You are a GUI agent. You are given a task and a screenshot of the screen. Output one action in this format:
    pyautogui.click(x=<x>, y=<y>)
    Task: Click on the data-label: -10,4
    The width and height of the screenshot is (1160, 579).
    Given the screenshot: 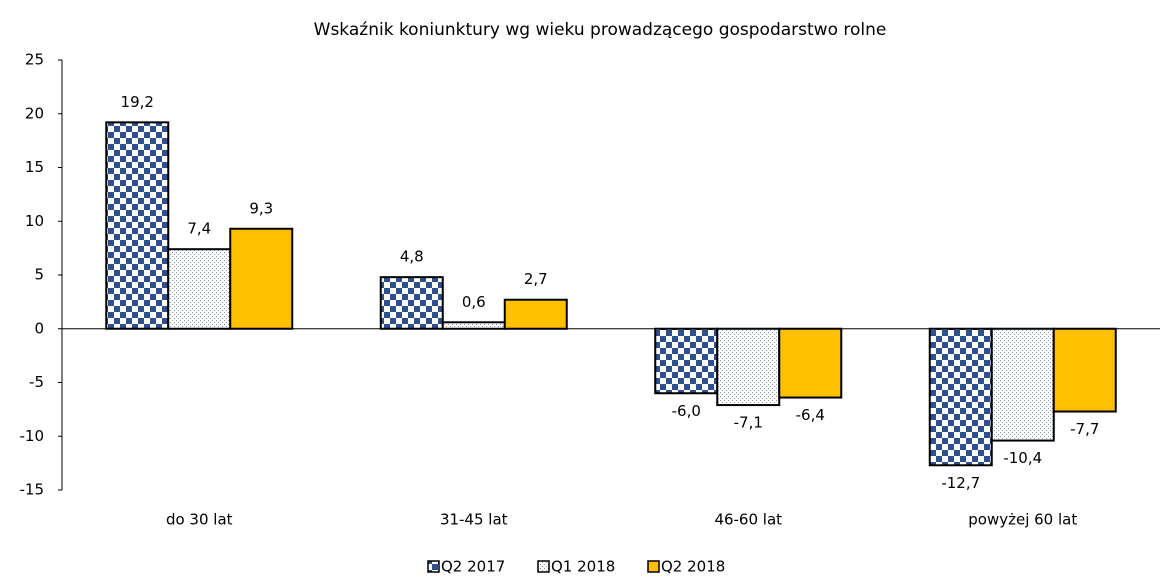 What is the action you would take?
    pyautogui.click(x=1022, y=458)
    